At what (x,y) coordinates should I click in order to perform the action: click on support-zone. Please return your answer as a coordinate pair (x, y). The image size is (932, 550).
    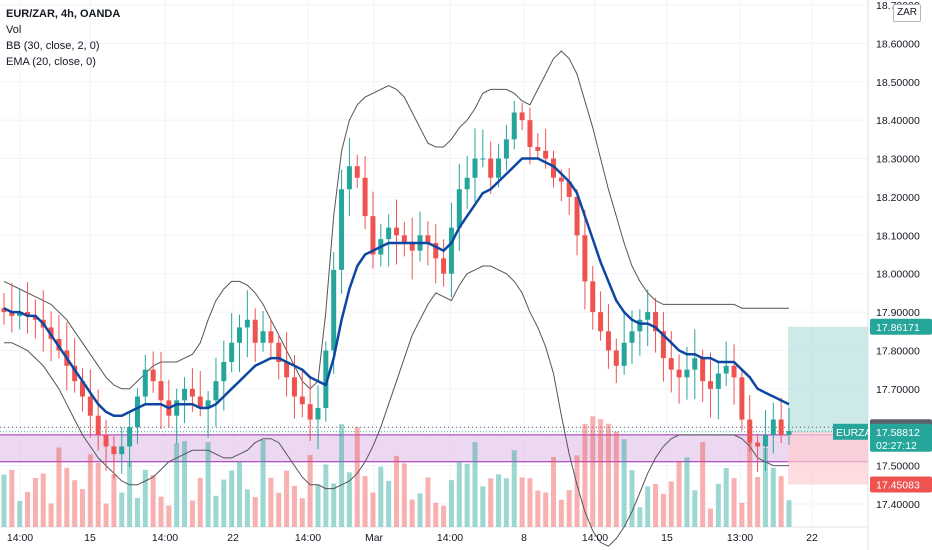
    Looking at the image, I should click on (434, 448).